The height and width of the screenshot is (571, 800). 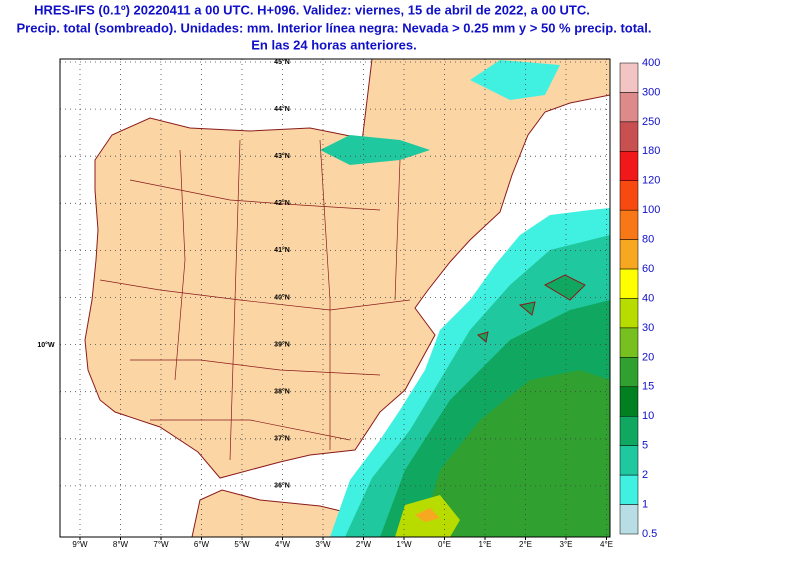 I want to click on lon-label: 2°W, so click(x=364, y=544).